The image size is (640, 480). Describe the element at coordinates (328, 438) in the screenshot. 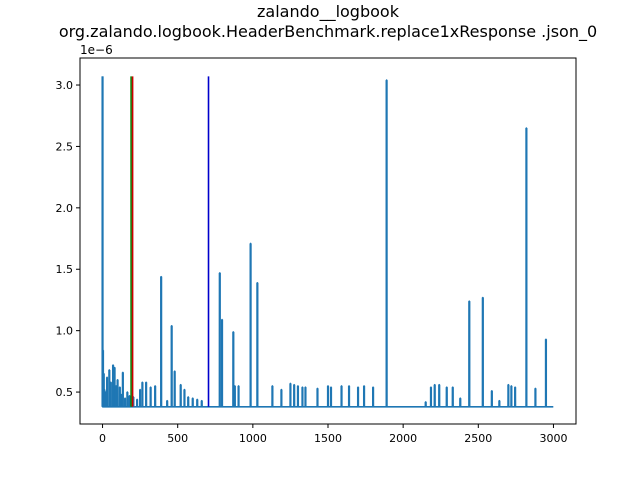

I see `x-tick-label: 1500` at that location.